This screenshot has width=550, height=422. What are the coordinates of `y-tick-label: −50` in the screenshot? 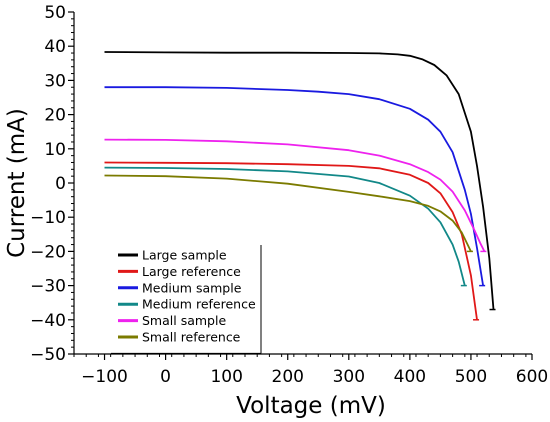 It's located at (48, 355).